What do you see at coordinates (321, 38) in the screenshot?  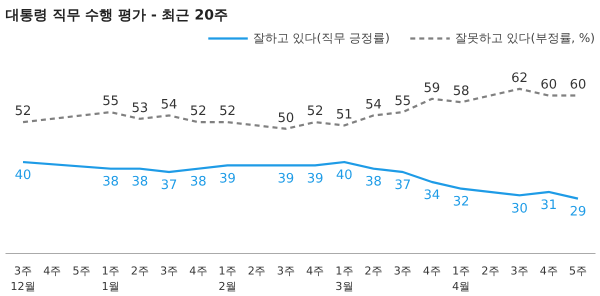 I see `legend-label: 잘하고 있다(직무 긍정률)` at bounding box center [321, 38].